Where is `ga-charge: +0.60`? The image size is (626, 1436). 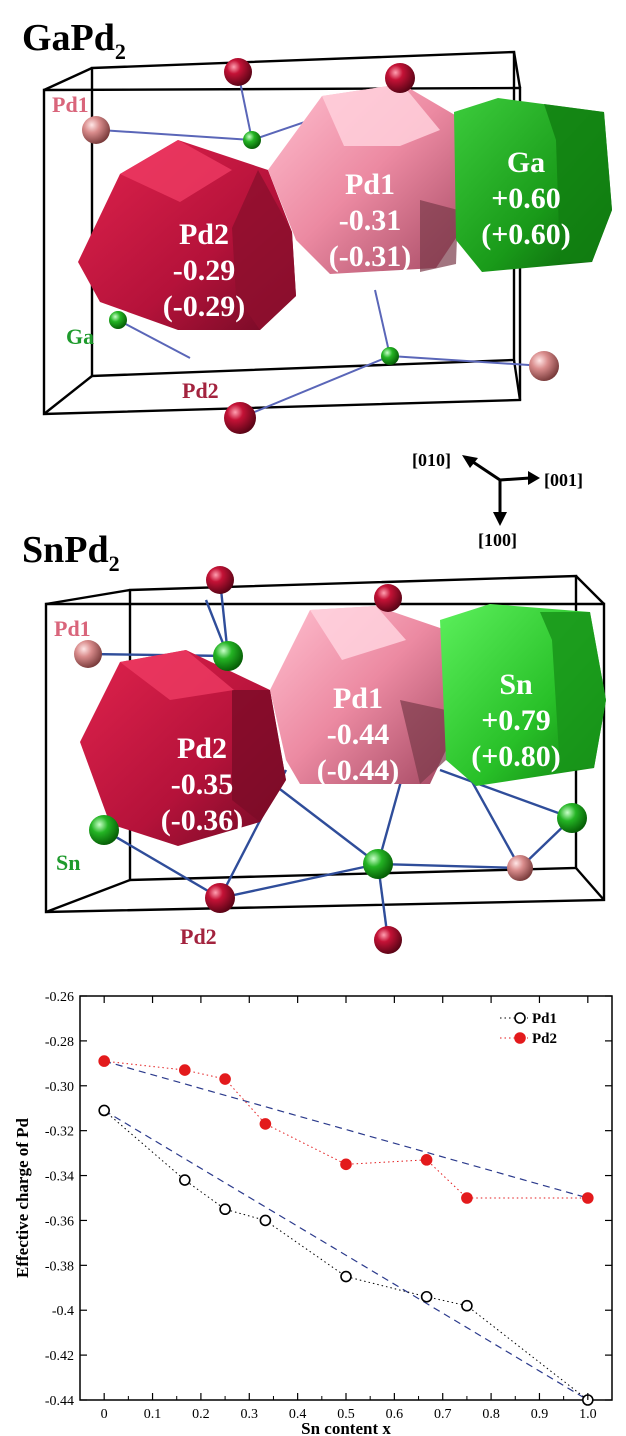
ga-charge: +0.60 is located at coordinates (526, 198).